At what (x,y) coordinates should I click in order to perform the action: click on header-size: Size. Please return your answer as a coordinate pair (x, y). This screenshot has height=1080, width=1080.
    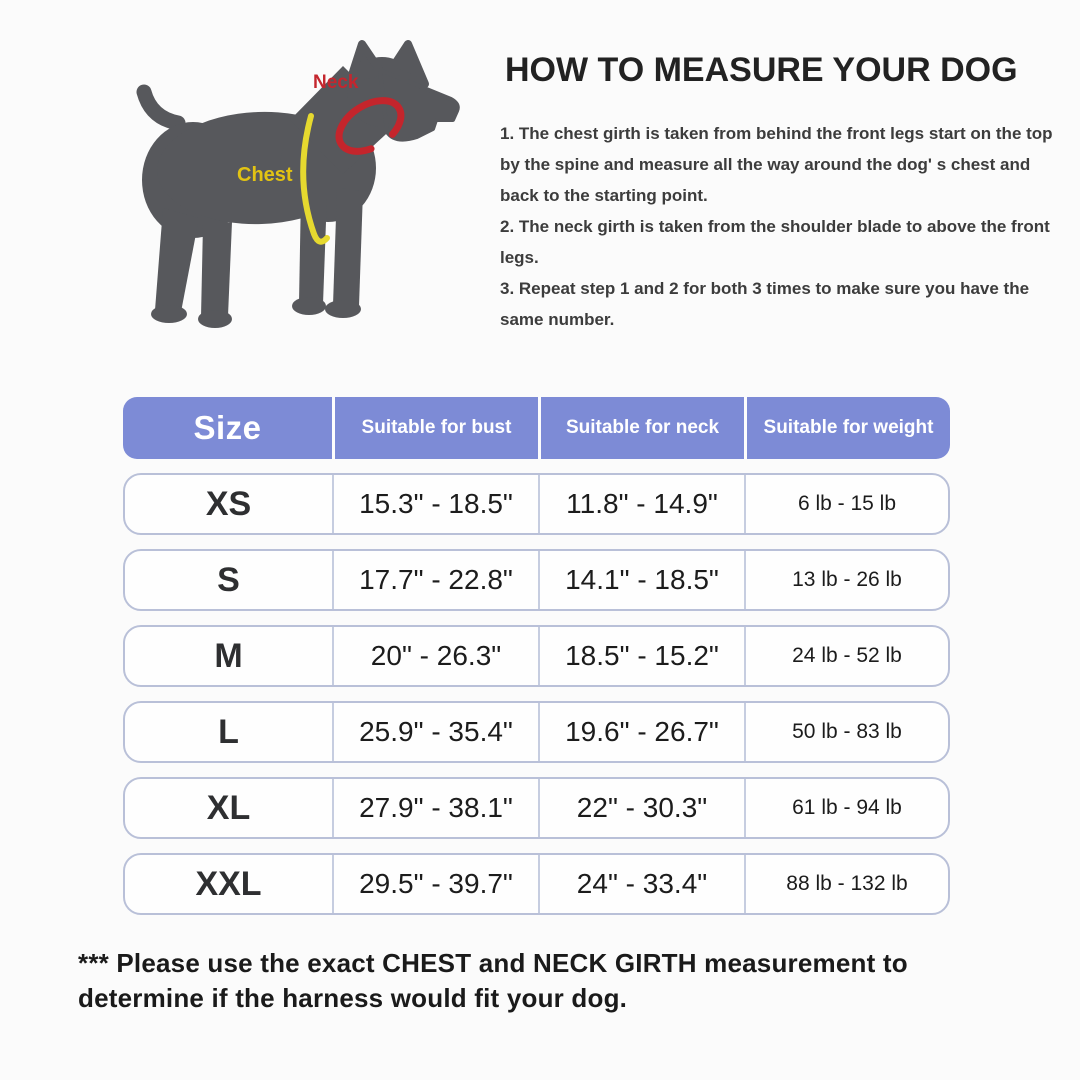
    Looking at the image, I should click on (227, 427).